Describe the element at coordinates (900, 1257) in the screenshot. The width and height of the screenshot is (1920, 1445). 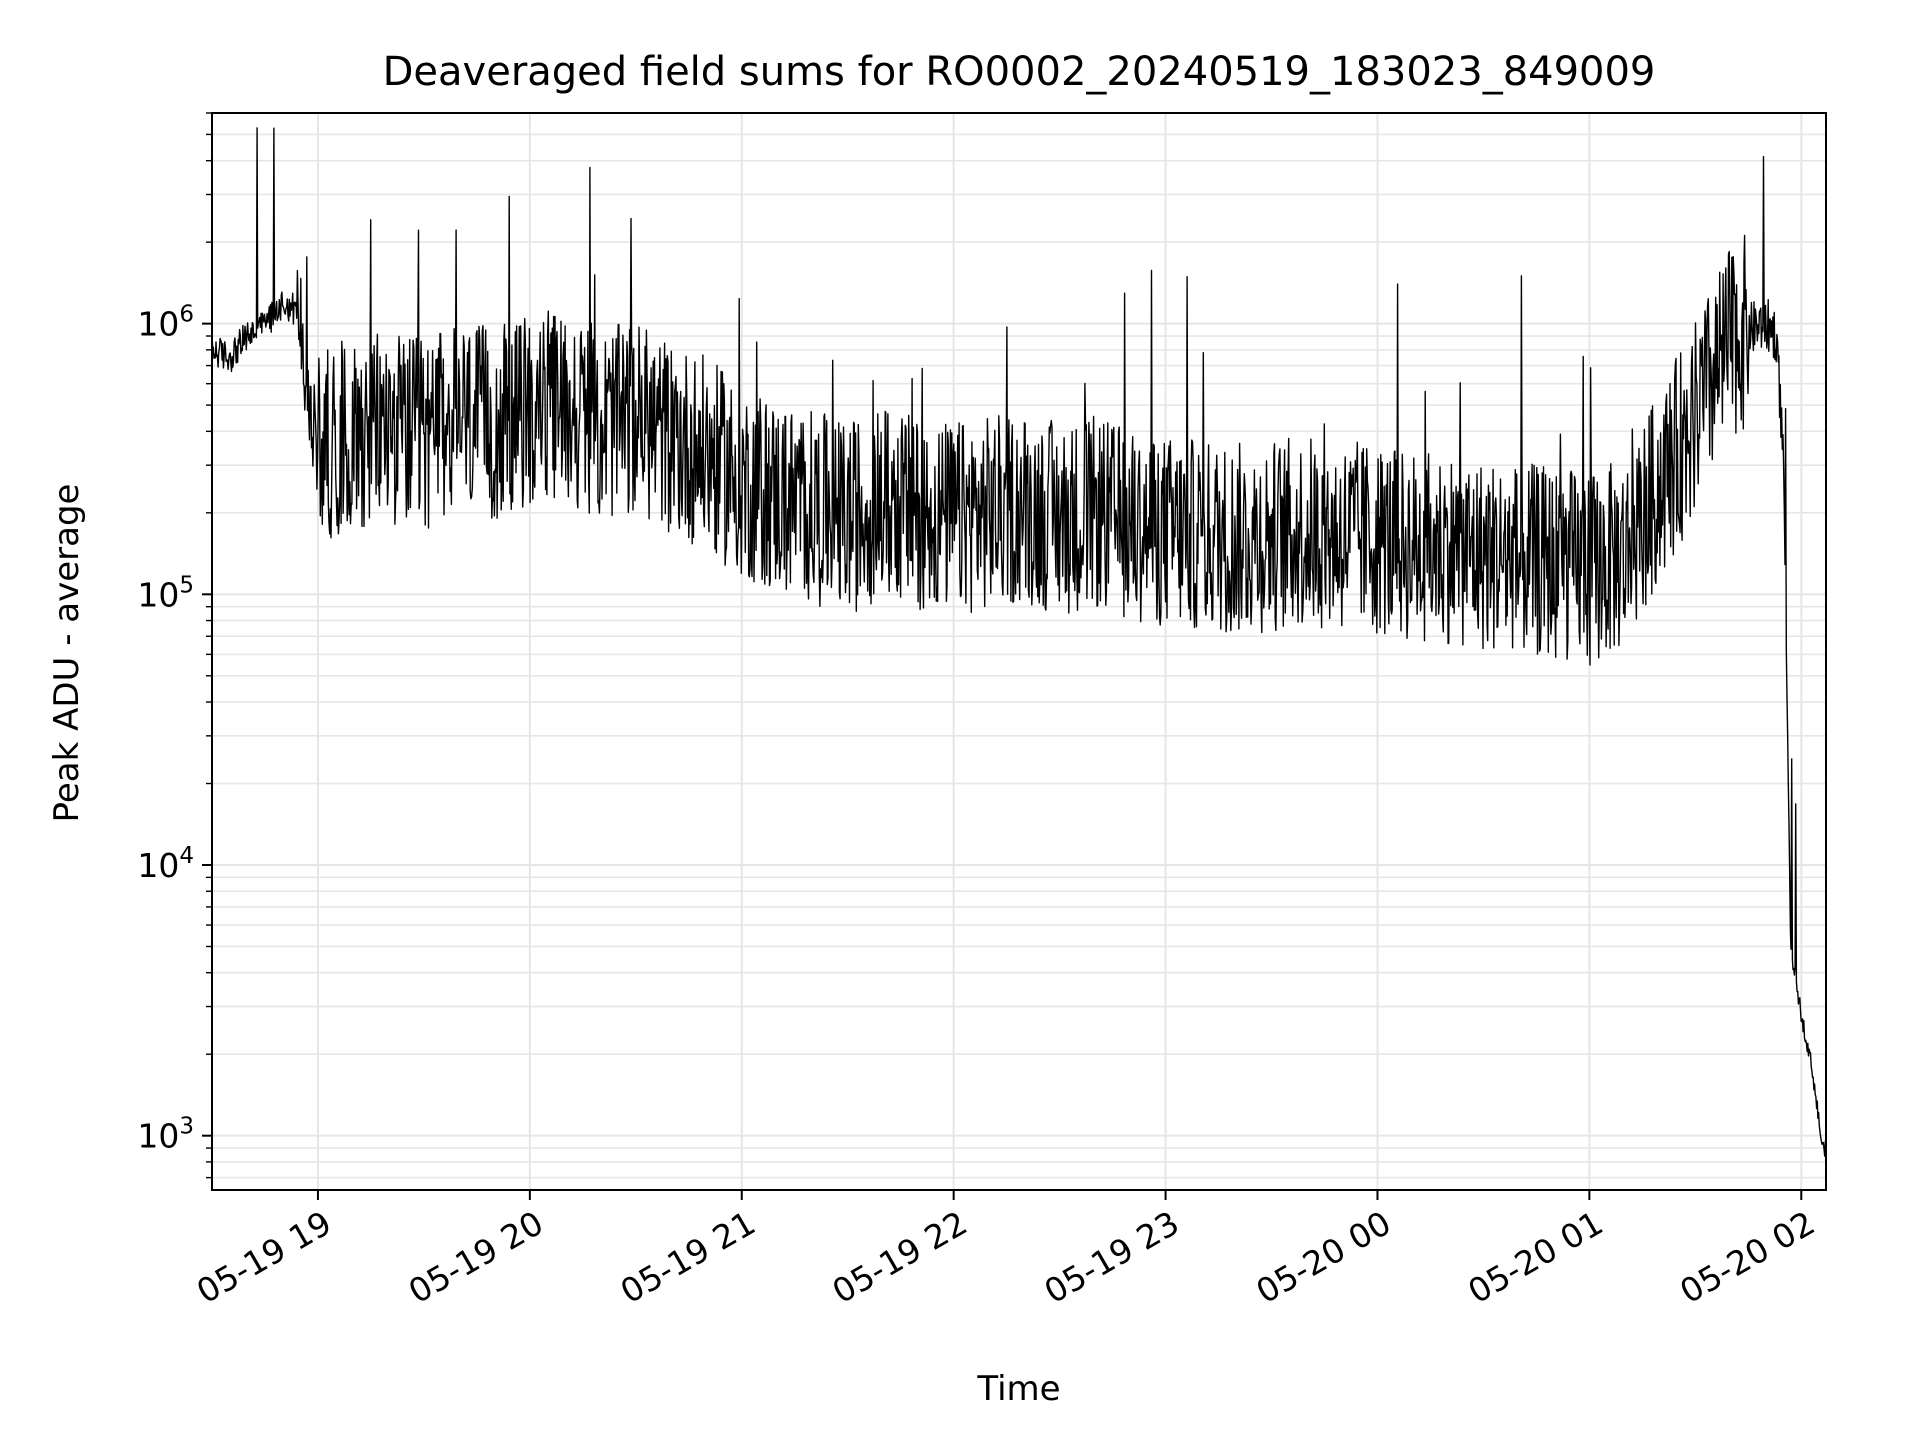
I see `x-tick-label: 05-19 22` at that location.